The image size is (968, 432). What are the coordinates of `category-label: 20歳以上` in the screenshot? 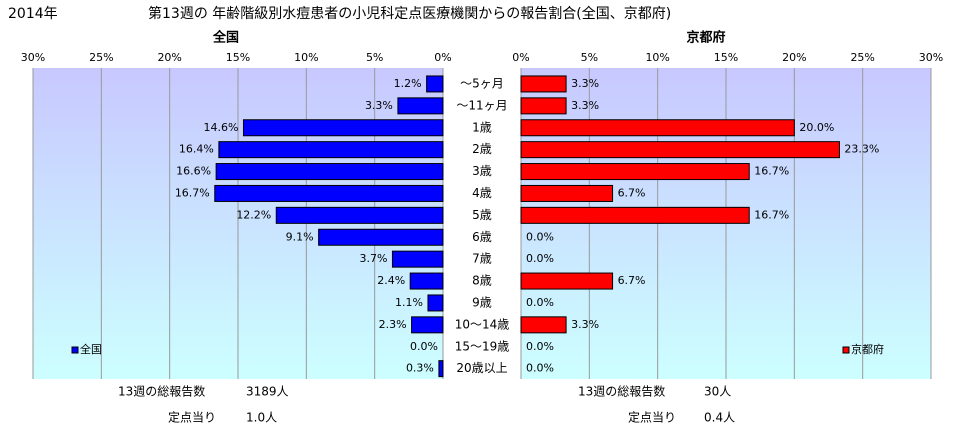 It's located at (481, 368).